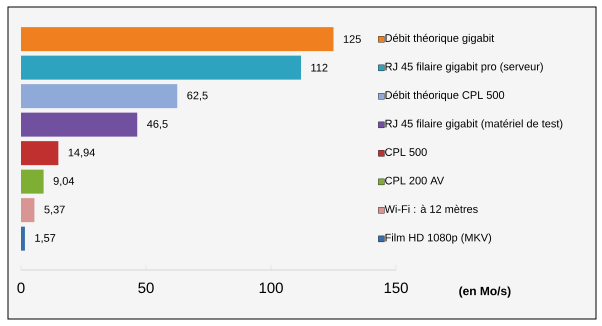 Image resolution: width=602 pixels, height=326 pixels. Describe the element at coordinates (396, 288) in the screenshot. I see `x-tick-label: 150` at that location.